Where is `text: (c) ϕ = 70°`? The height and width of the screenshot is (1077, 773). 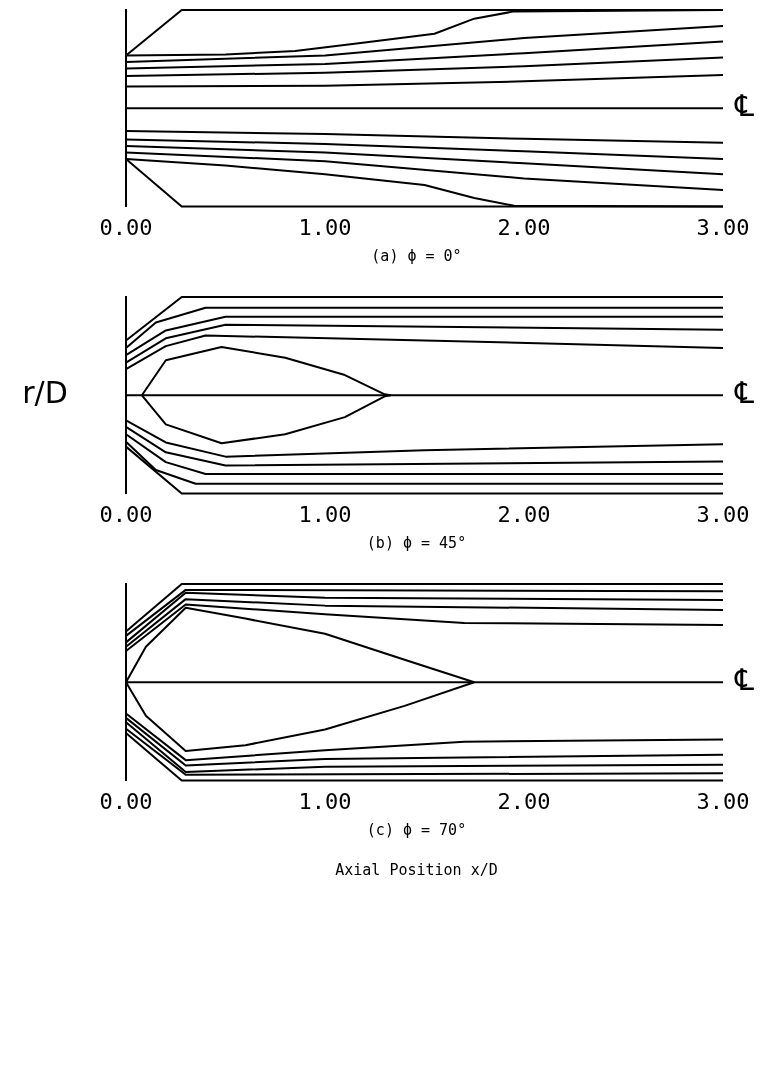 text: (c) ϕ = 70° is located at coordinates (416, 830).